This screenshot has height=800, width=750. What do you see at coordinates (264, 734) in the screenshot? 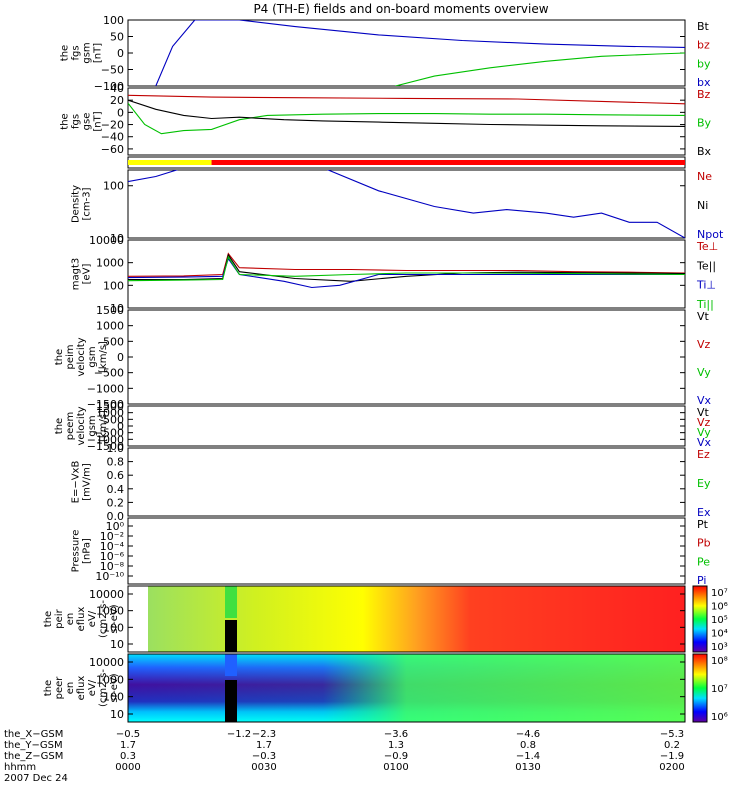
I see `x-axis-value: −2.3` at bounding box center [264, 734].